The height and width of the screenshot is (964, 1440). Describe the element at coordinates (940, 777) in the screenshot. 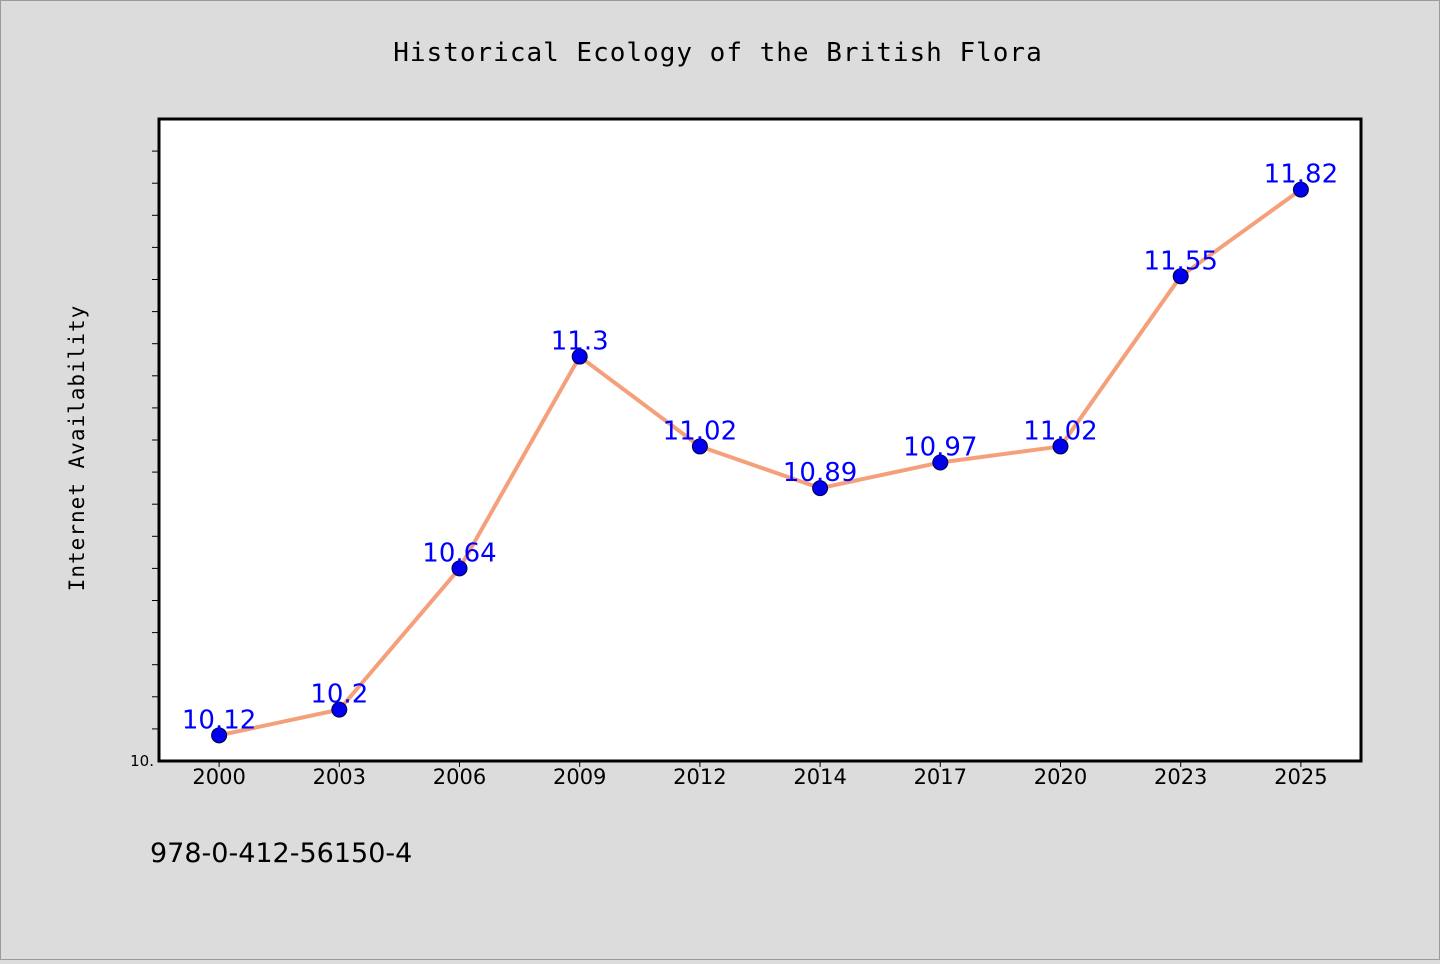

I see `x-tick-label: 2017` at that location.